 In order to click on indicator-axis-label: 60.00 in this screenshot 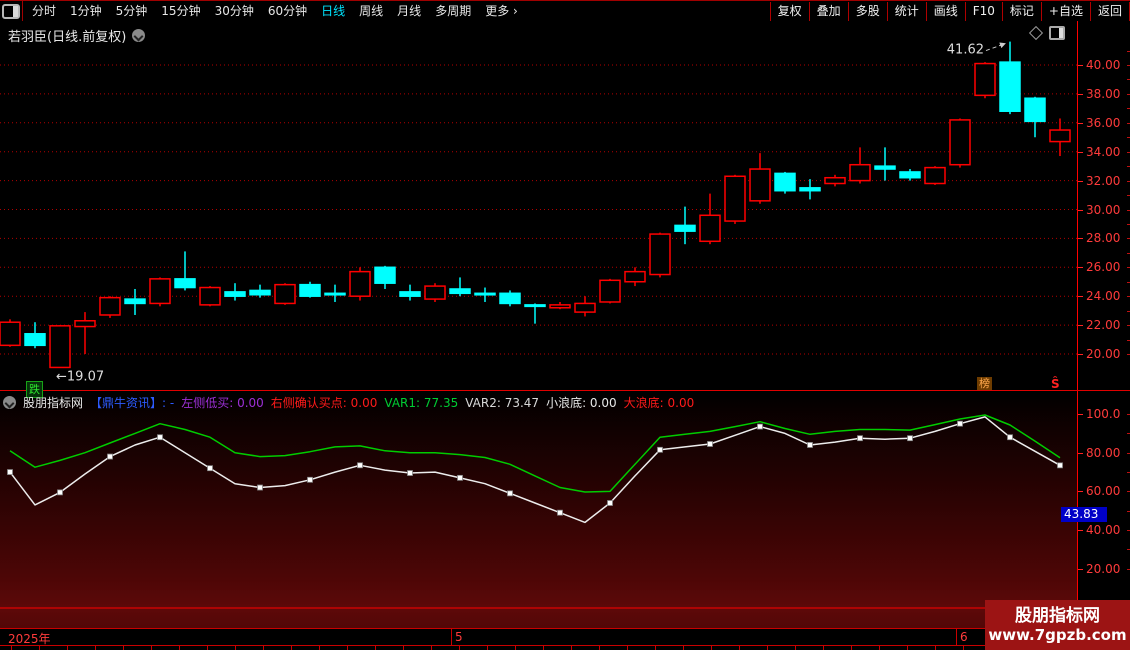, I will do `click(1103, 491)`.